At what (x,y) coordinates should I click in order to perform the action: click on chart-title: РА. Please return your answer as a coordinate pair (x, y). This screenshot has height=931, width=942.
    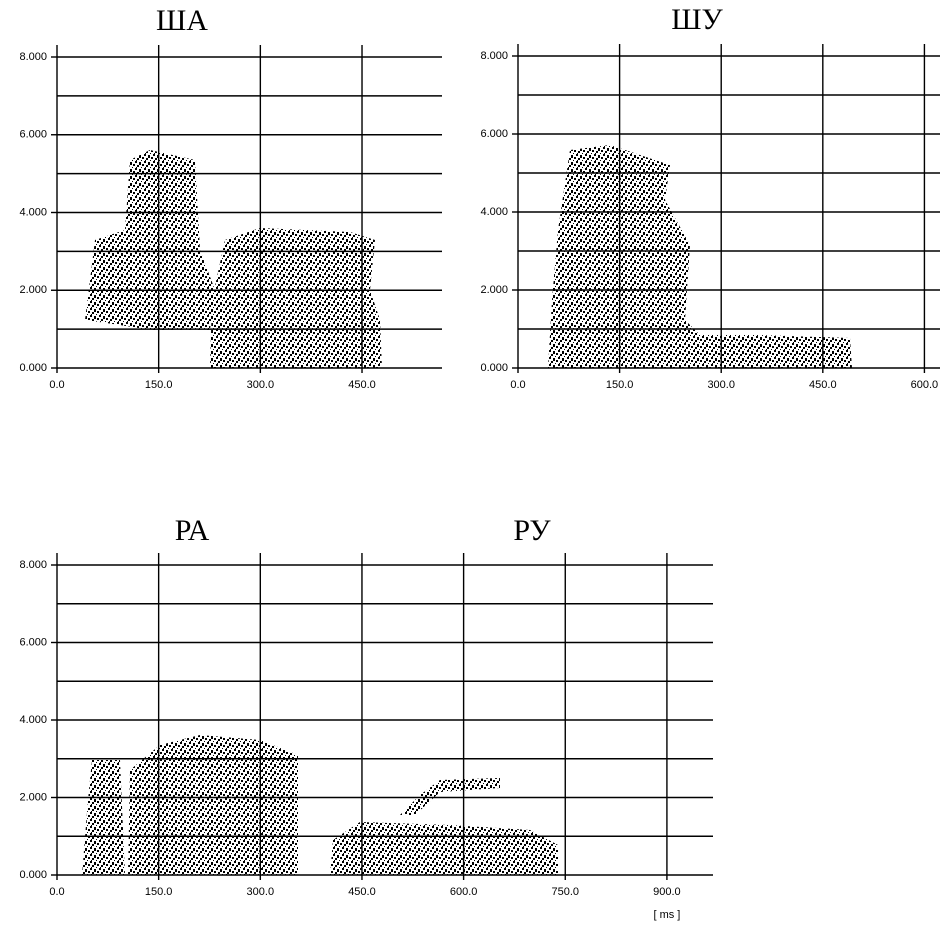
    Looking at the image, I should click on (192, 530).